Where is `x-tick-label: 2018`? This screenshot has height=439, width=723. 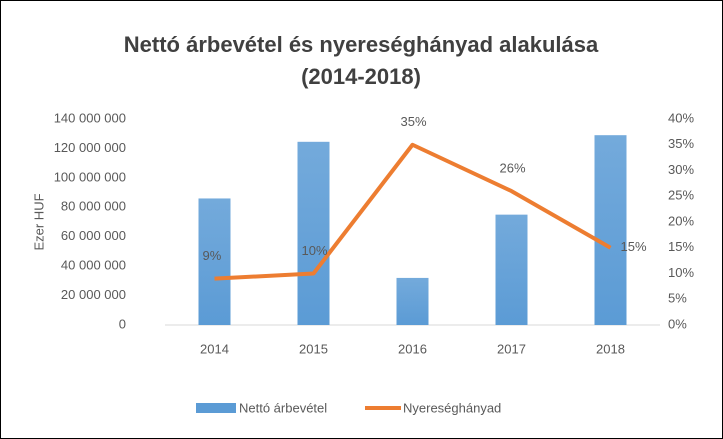 x-tick-label: 2018 is located at coordinates (610, 348).